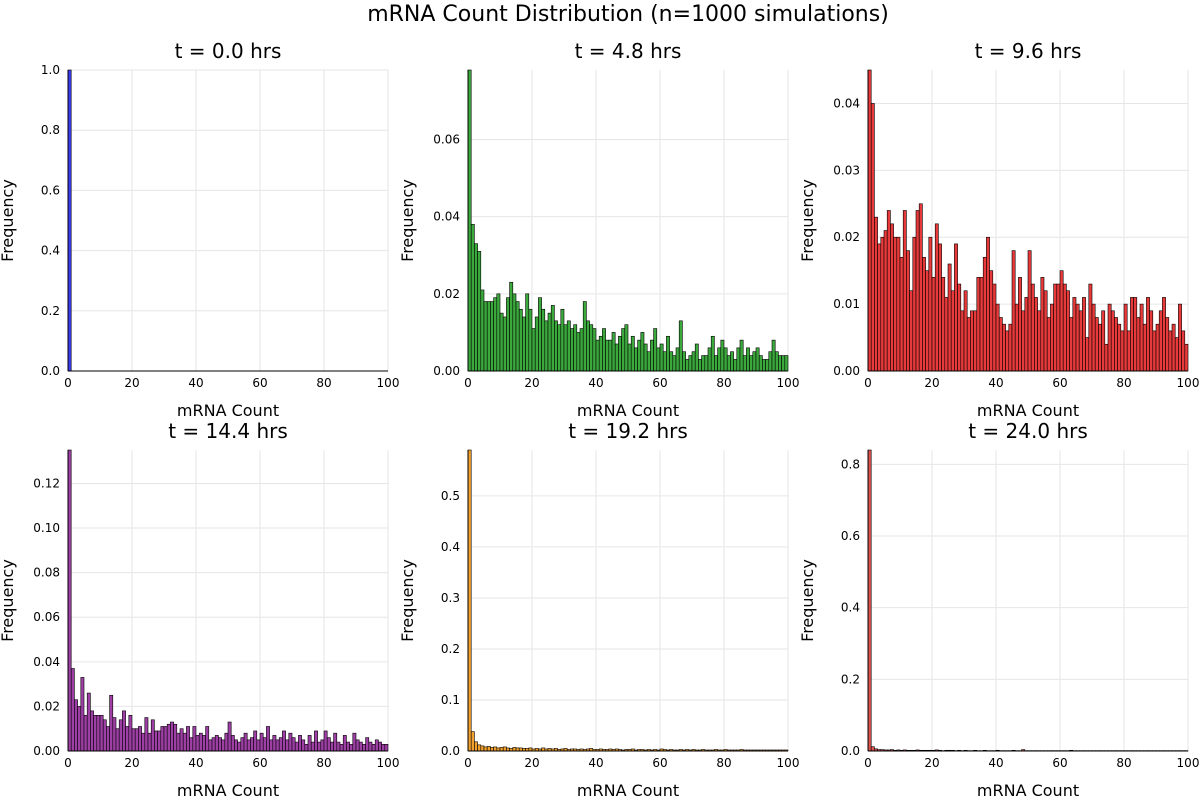 The width and height of the screenshot is (1200, 800). I want to click on y-tick-label: 0.03, so click(846, 170).